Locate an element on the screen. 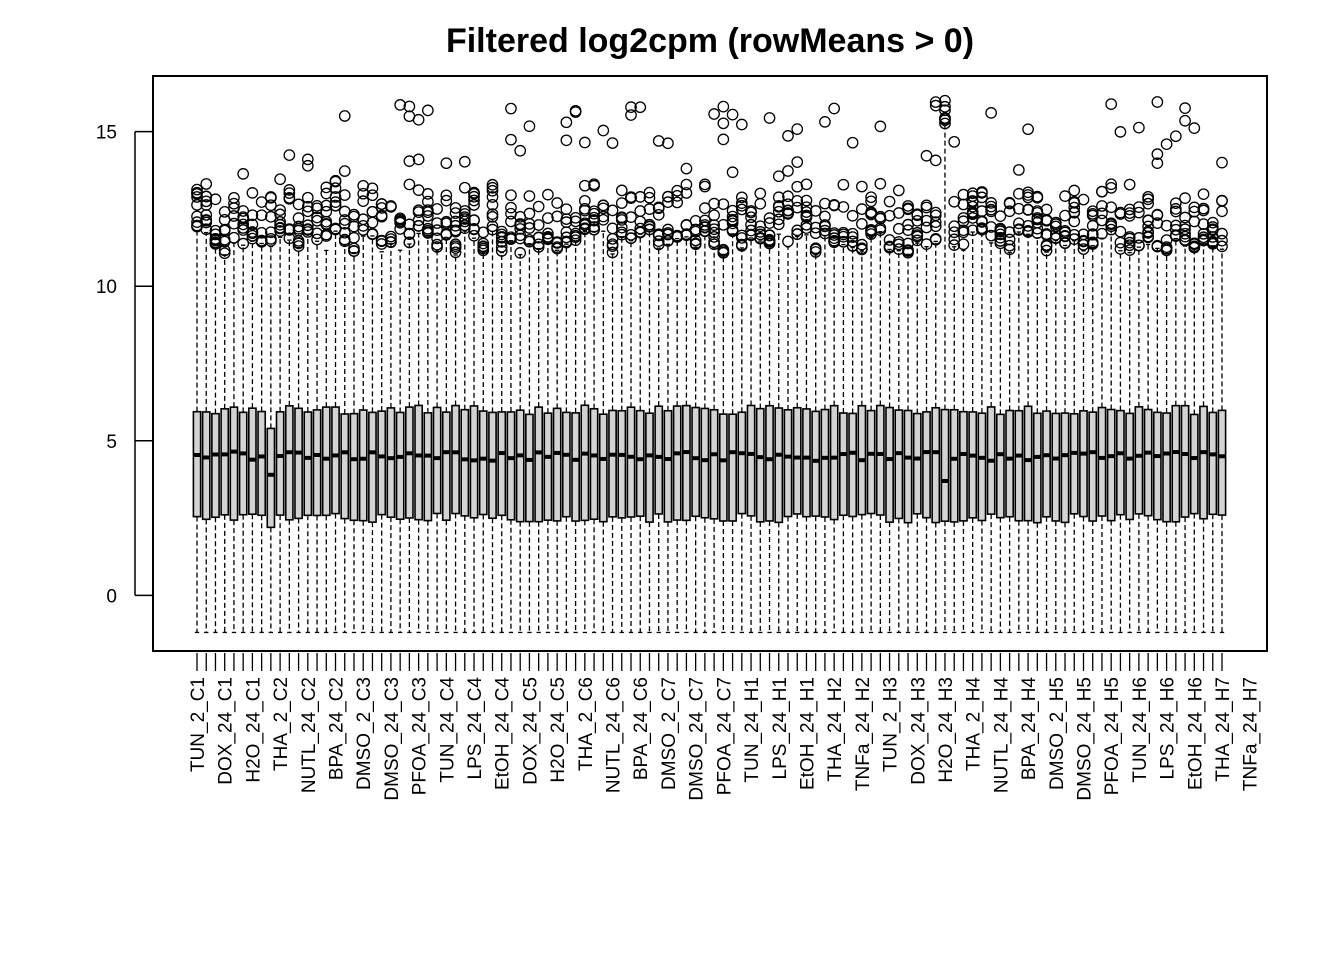 Image resolution: width=1344 pixels, height=960 pixels. x-tick-label: PFOA_24_H5 is located at coordinates (1112, 736).